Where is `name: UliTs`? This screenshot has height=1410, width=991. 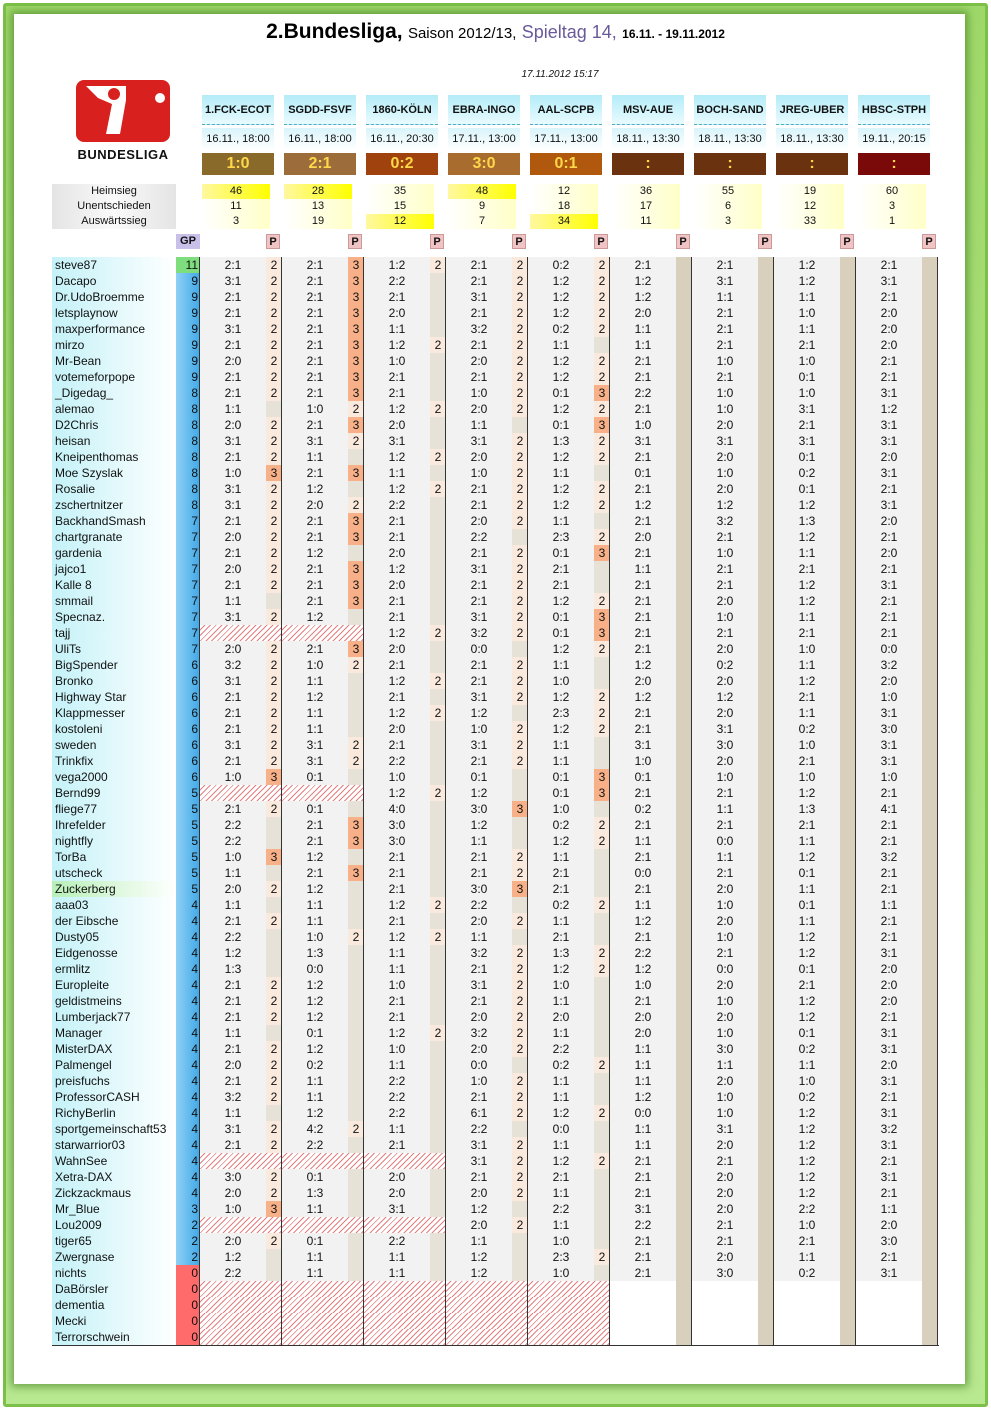 name: UliTs is located at coordinates (114, 649).